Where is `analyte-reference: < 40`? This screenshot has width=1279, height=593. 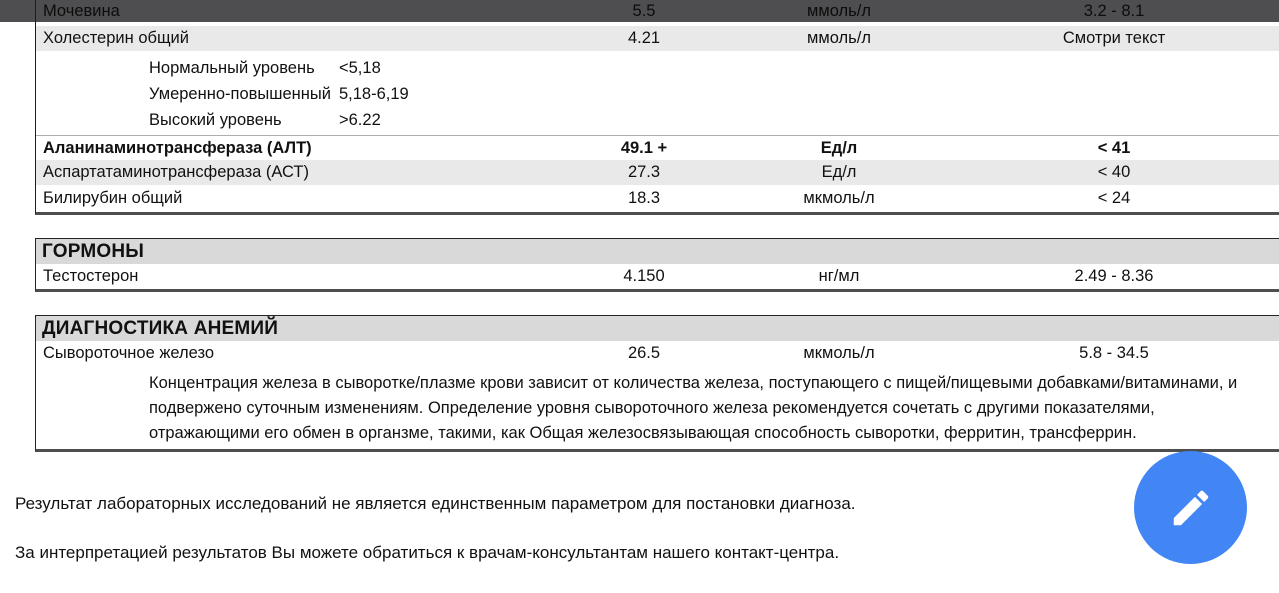
analyte-reference: < 40 is located at coordinates (1114, 172).